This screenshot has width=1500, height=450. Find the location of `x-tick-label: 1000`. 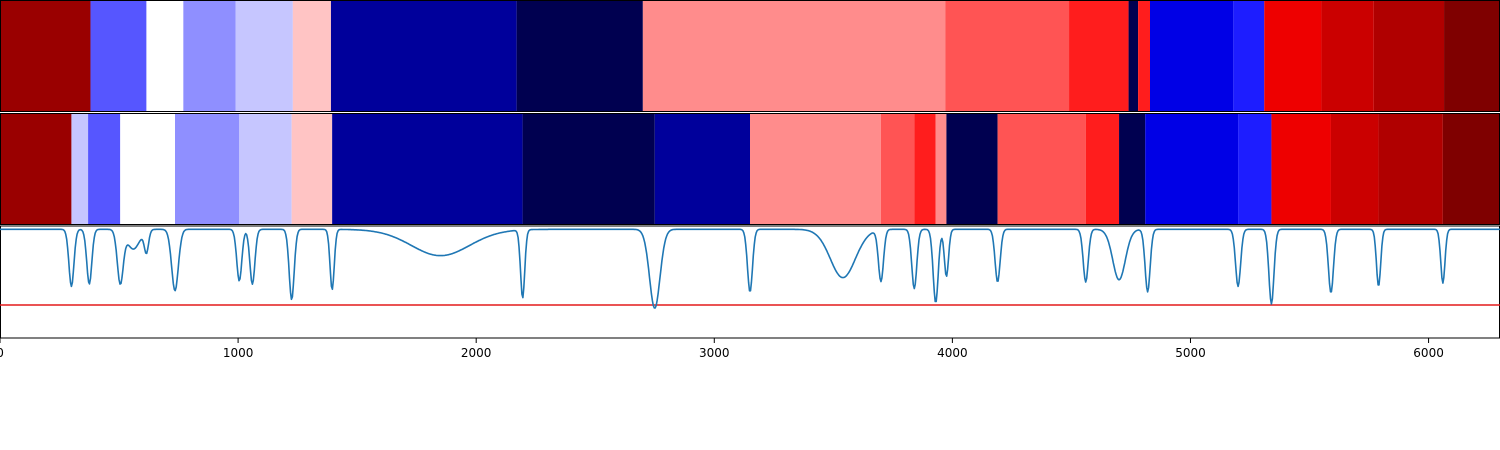

x-tick-label: 1000 is located at coordinates (238, 353).